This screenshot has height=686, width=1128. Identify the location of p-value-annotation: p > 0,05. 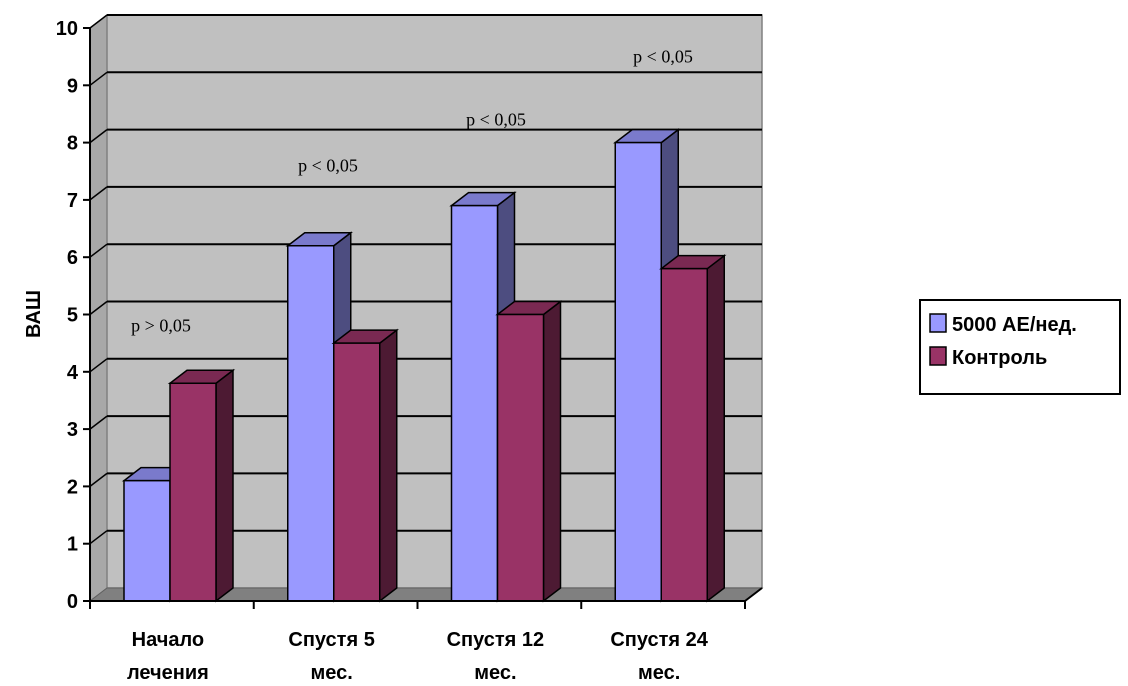
(161, 326).